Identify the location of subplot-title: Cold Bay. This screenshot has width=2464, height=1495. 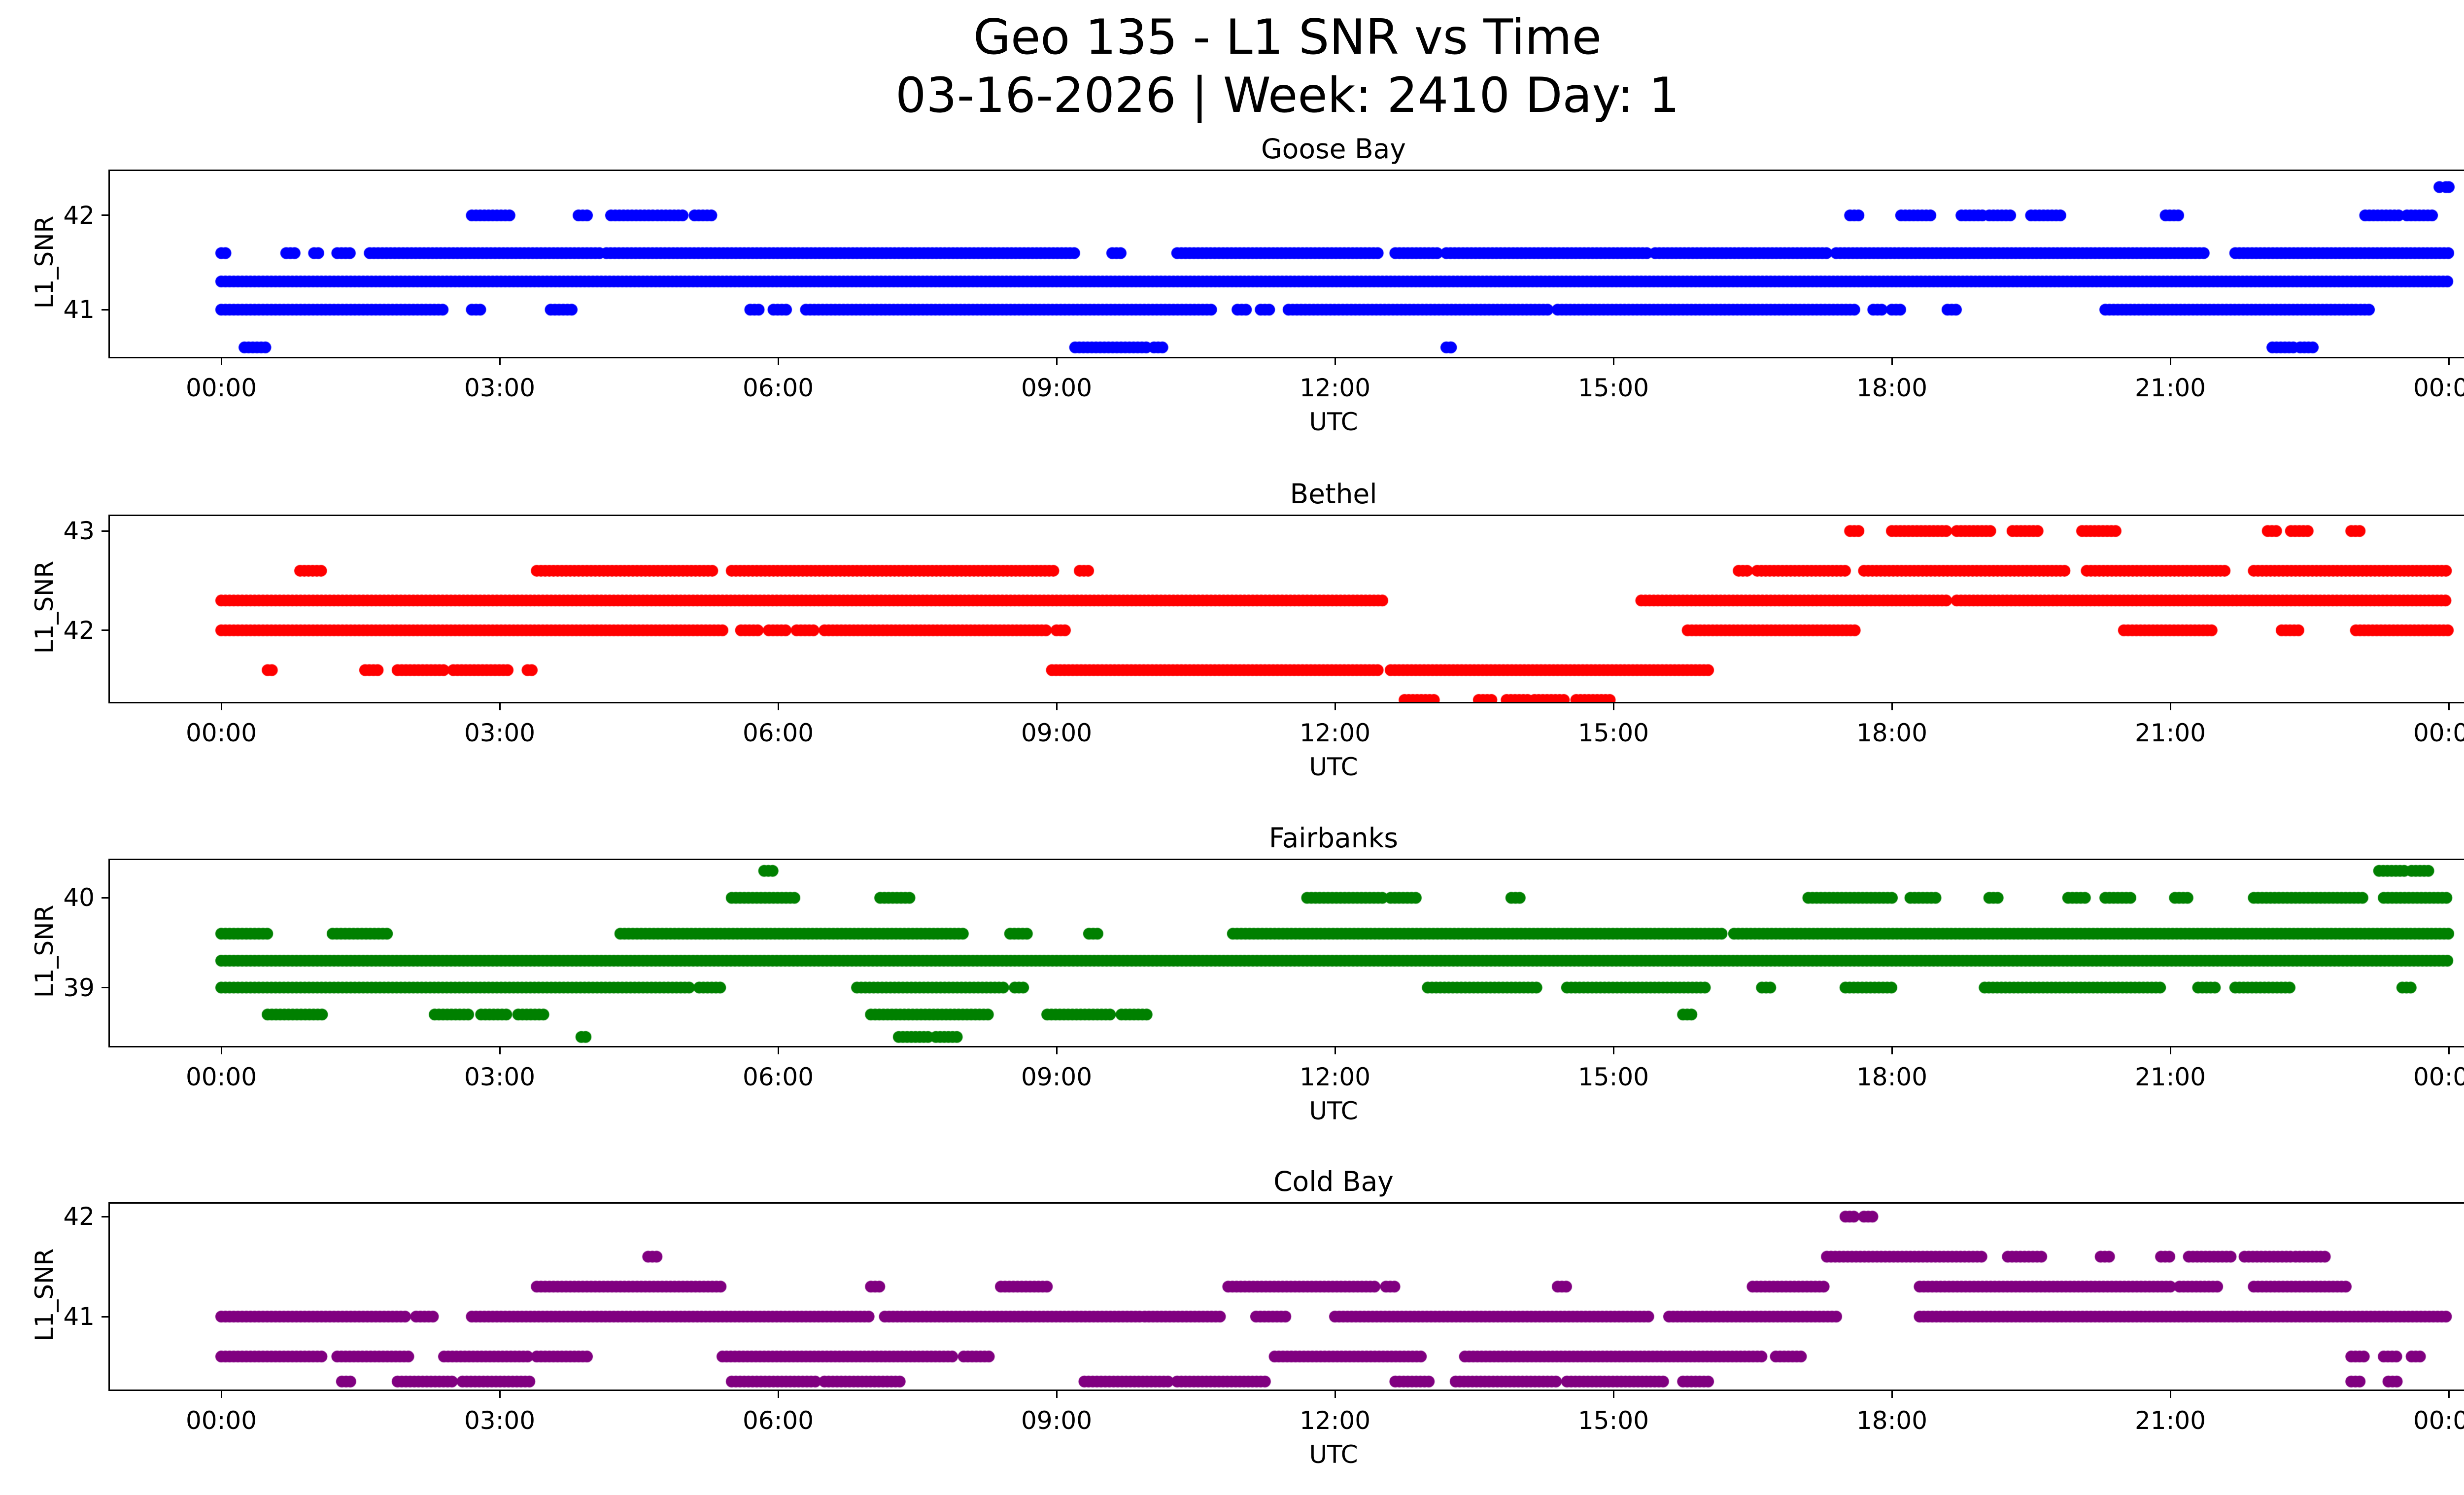
(1333, 1181).